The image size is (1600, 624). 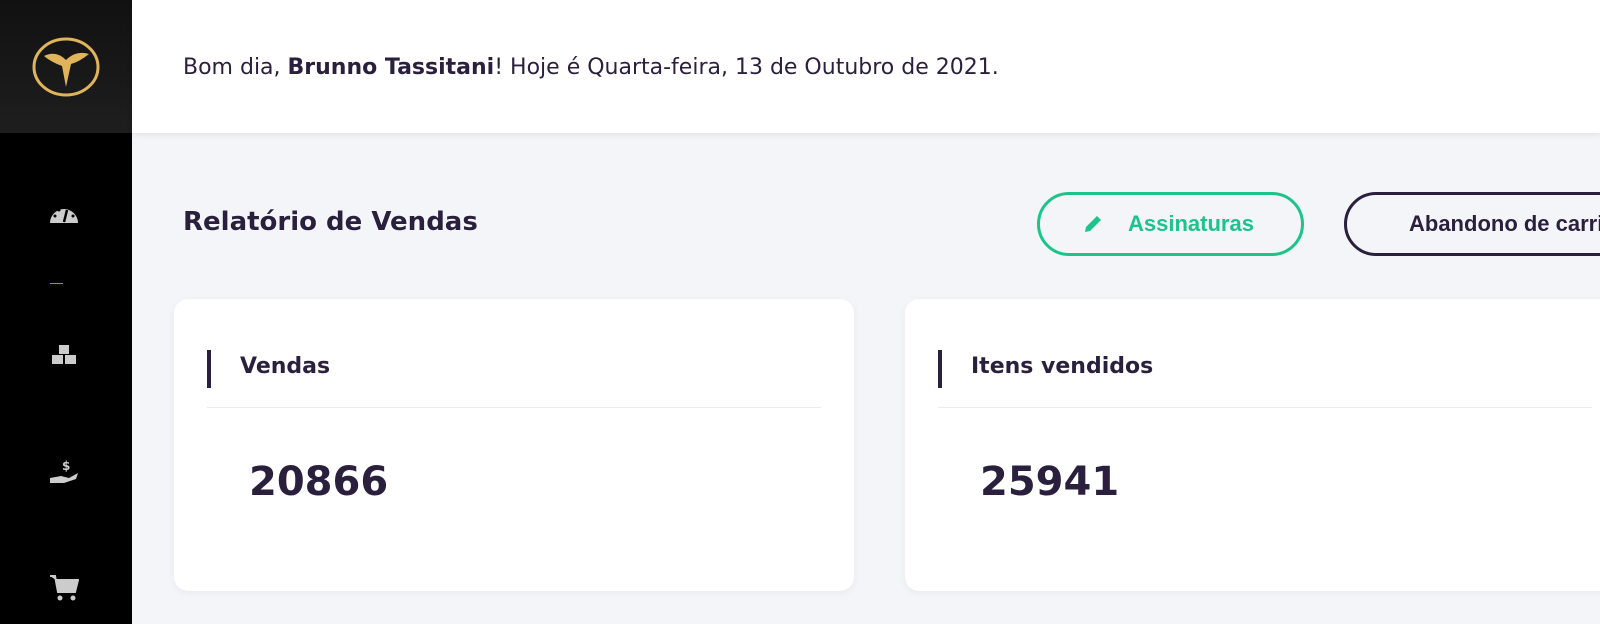 What do you see at coordinates (319, 482) in the screenshot?
I see `card-value: 20866` at bounding box center [319, 482].